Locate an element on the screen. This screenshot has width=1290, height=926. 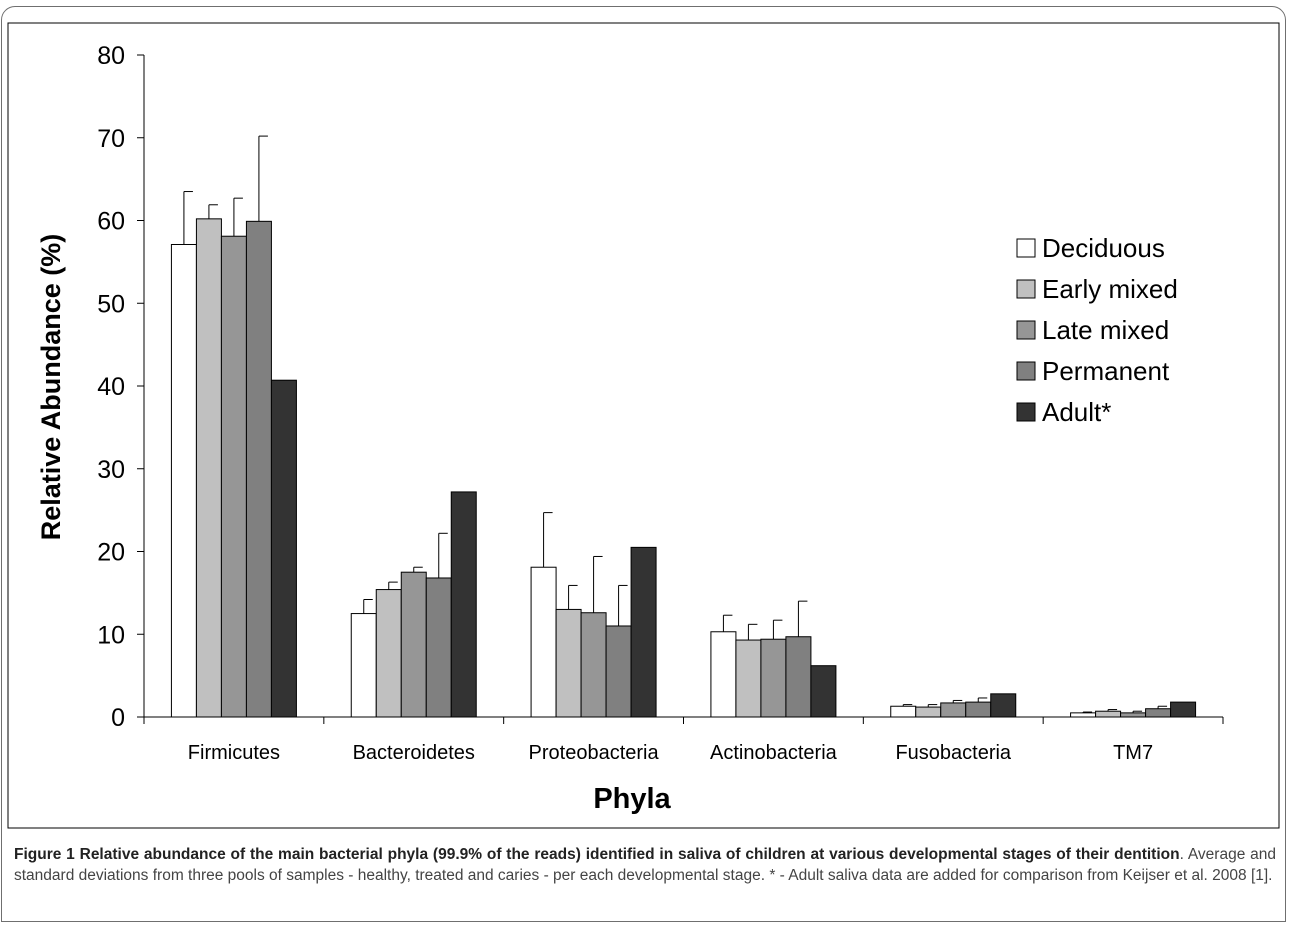
y-tick-label: 0 is located at coordinates (118, 718).